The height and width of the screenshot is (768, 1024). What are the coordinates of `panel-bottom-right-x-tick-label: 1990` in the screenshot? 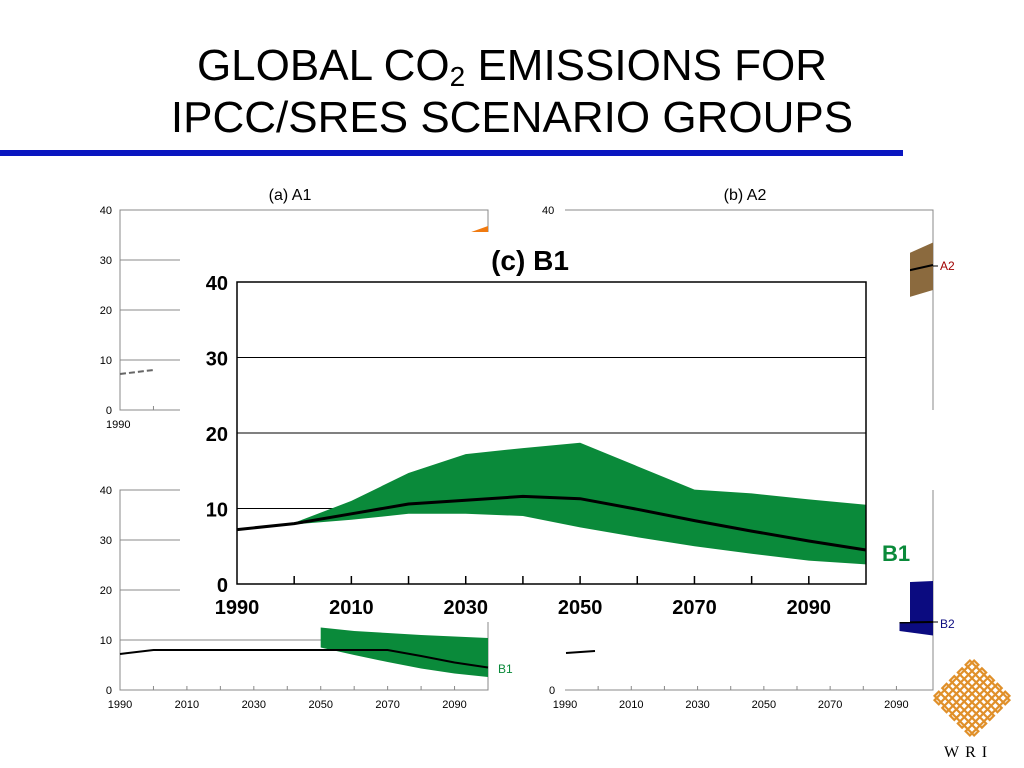 It's located at (565, 705).